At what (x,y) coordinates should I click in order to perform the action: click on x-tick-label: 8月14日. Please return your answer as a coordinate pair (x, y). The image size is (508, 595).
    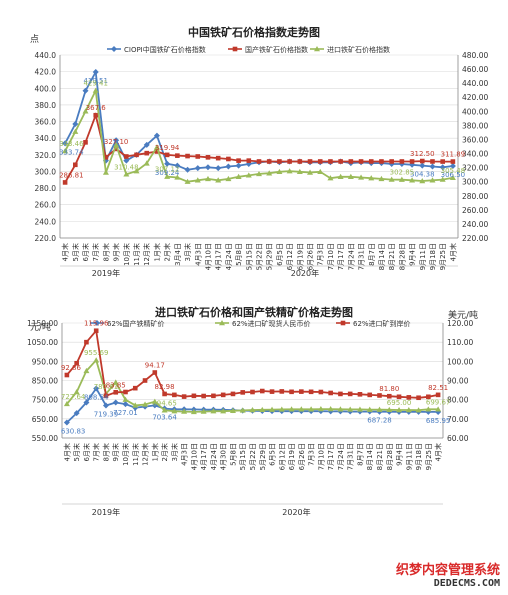
    Looking at the image, I should click on (382, 256).